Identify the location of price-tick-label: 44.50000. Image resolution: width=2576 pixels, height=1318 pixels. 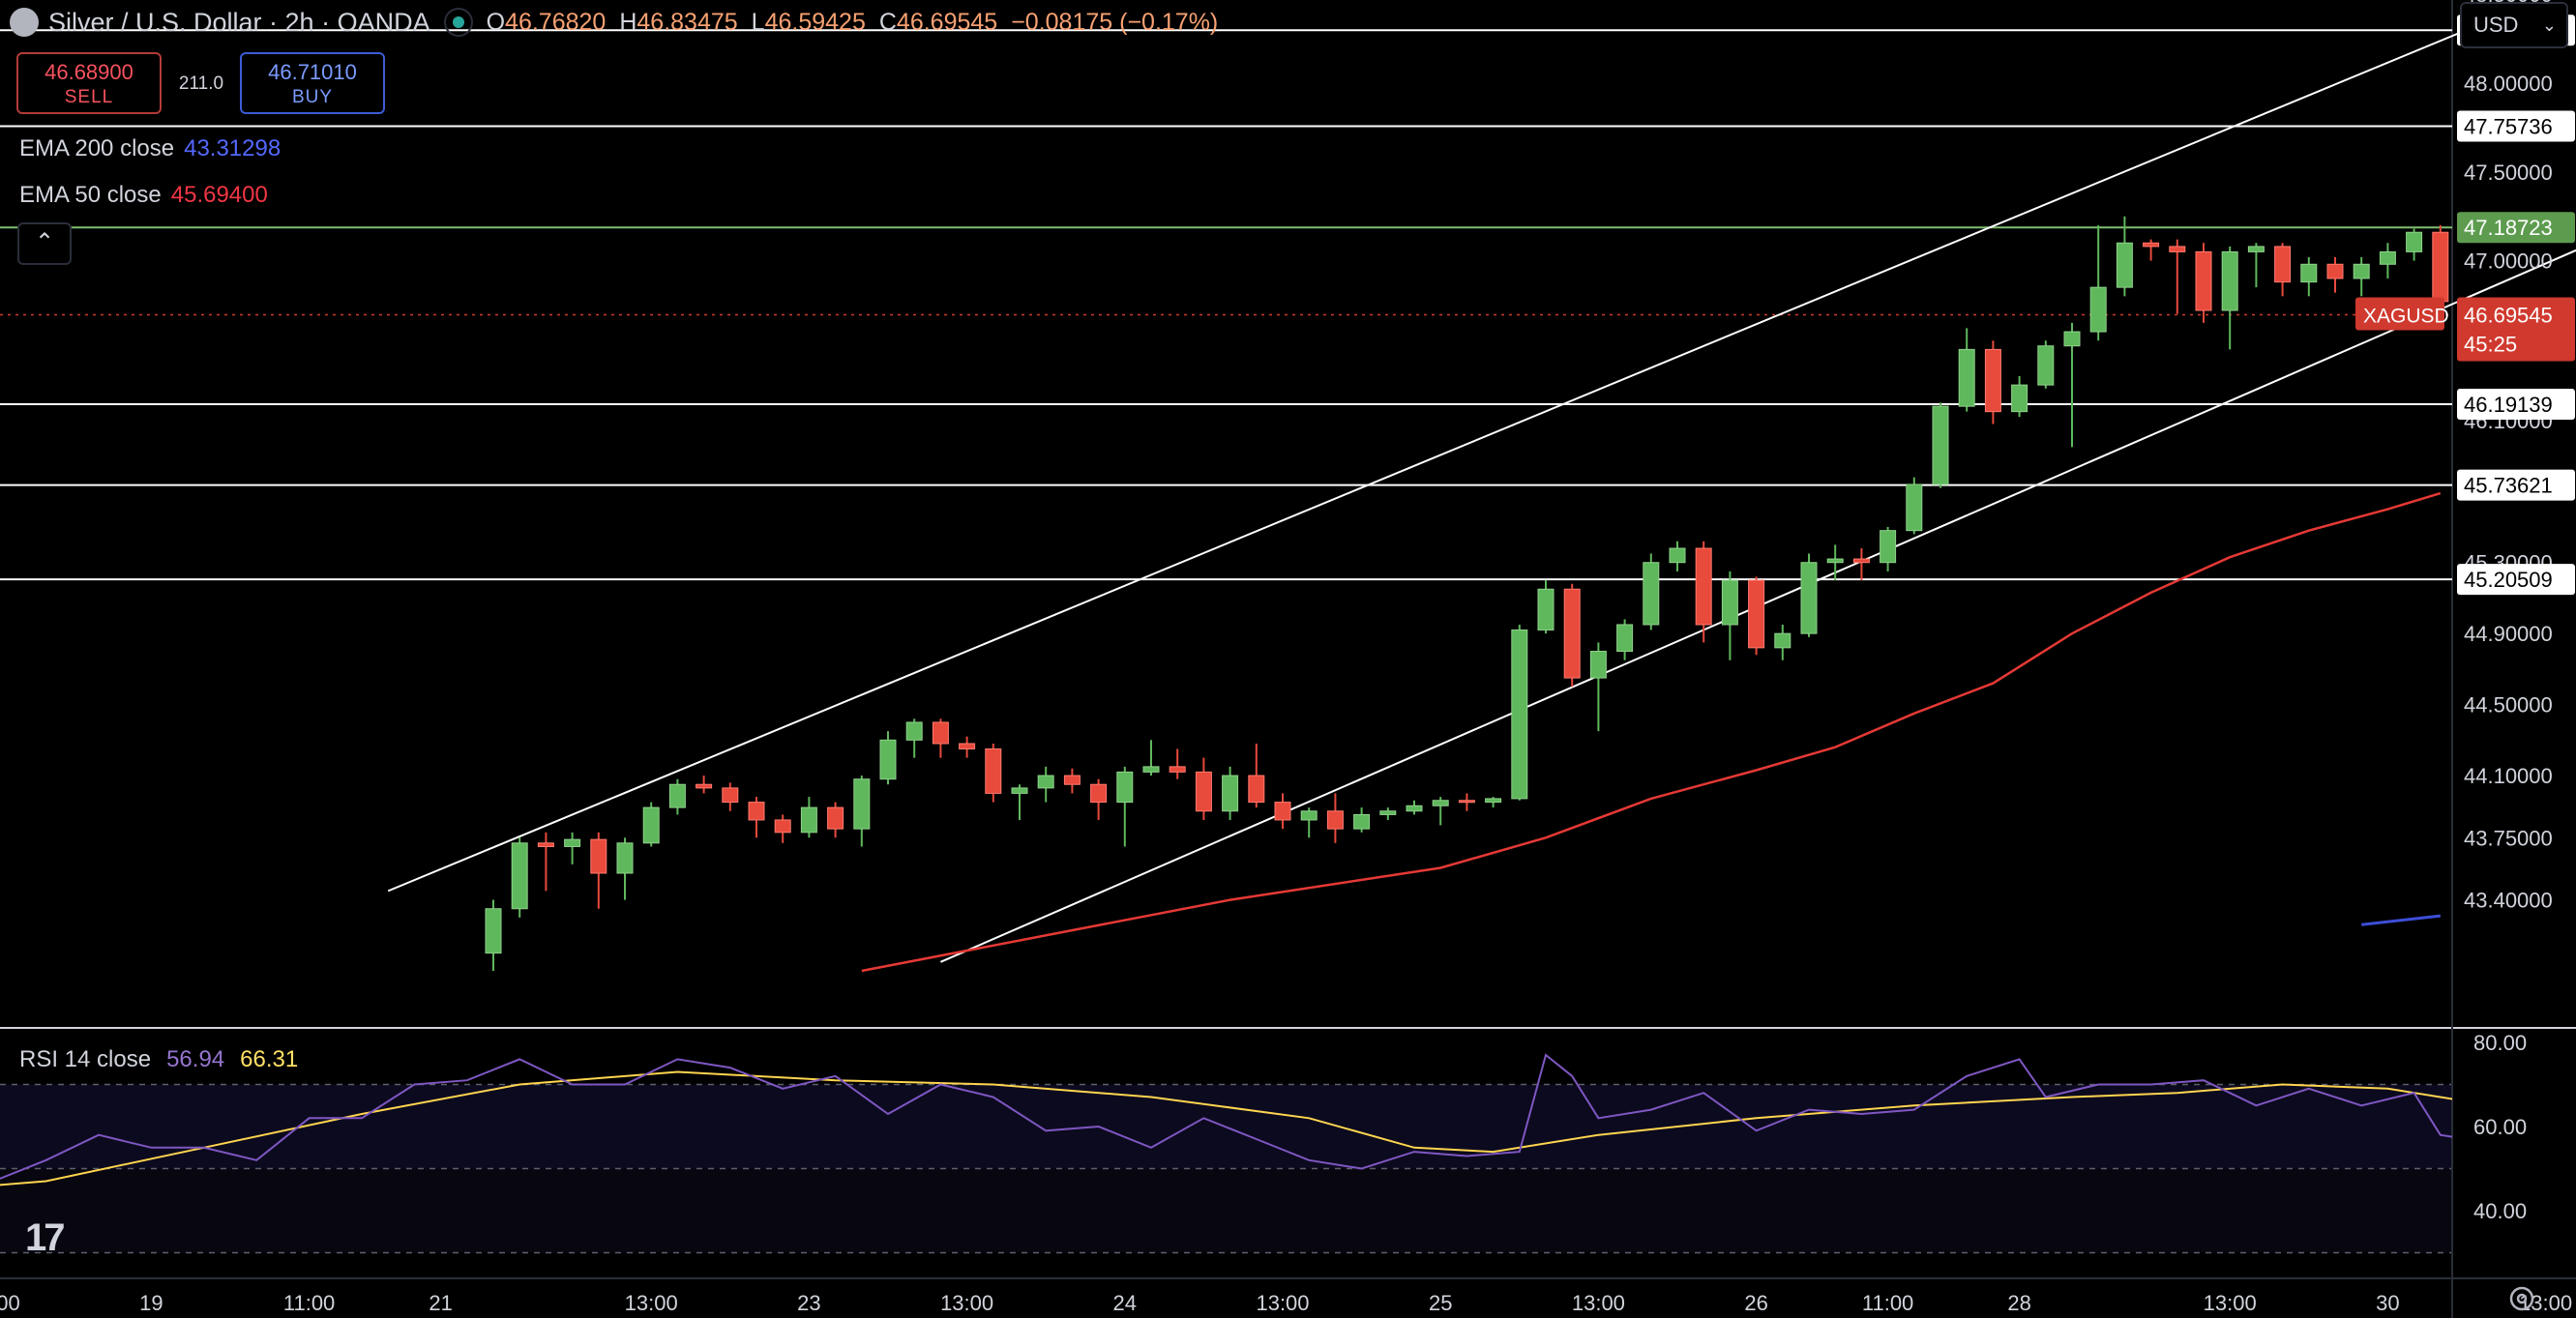
(2508, 705).